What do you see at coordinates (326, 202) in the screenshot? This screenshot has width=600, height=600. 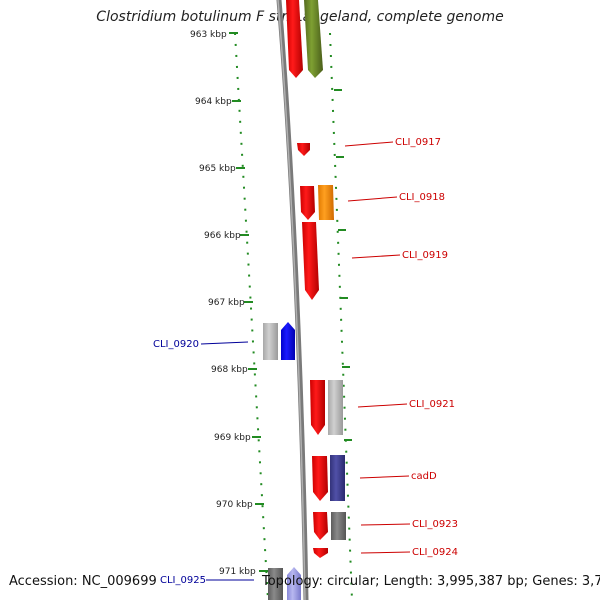 I see `gene-arrow-orange` at bounding box center [326, 202].